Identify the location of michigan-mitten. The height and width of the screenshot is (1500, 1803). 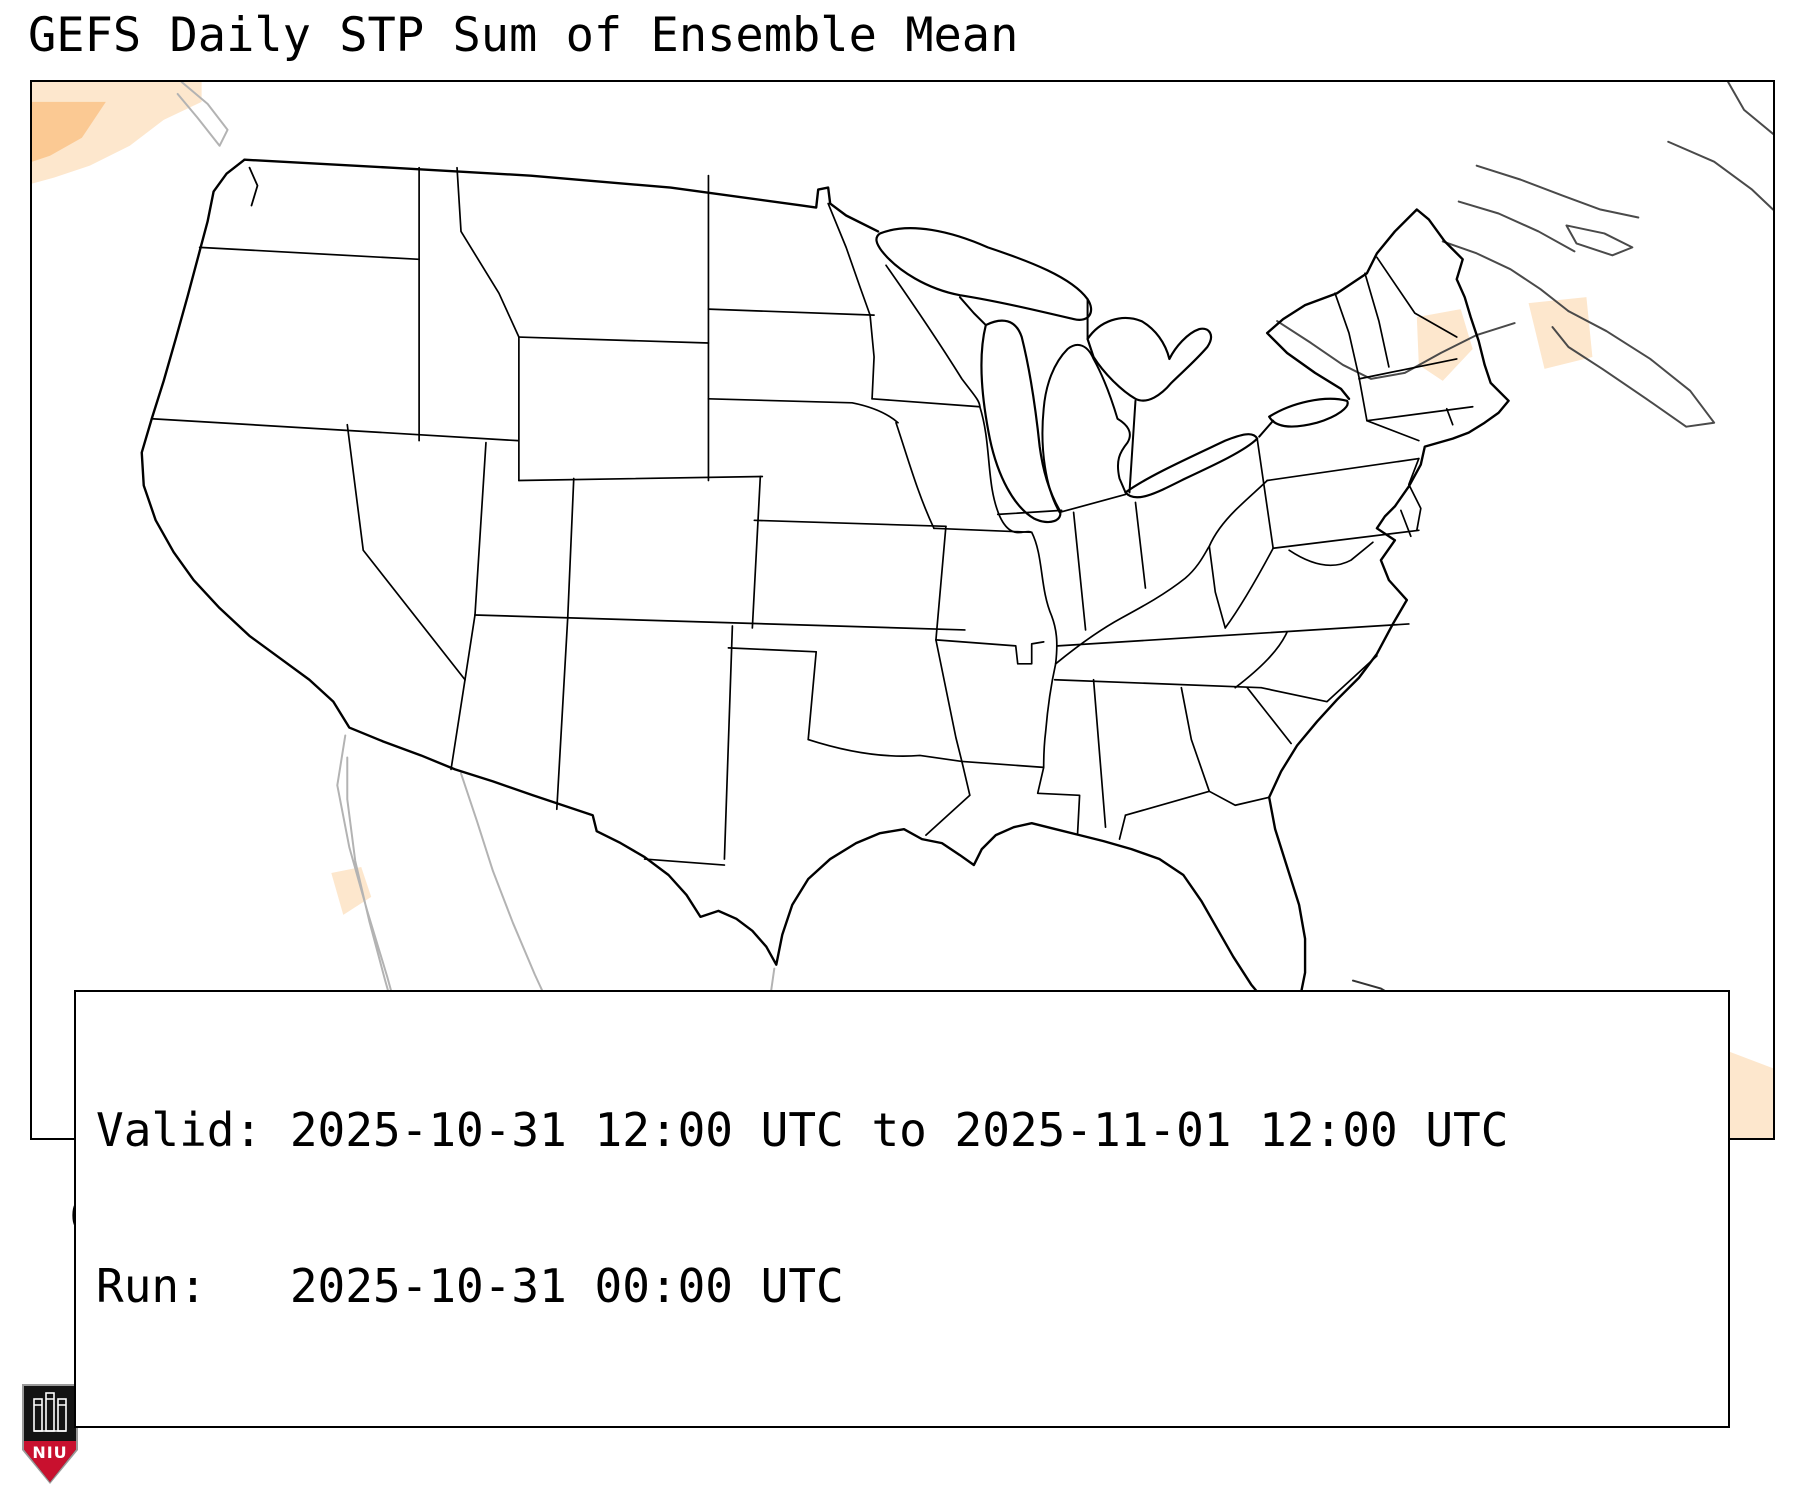
(1086, 428).